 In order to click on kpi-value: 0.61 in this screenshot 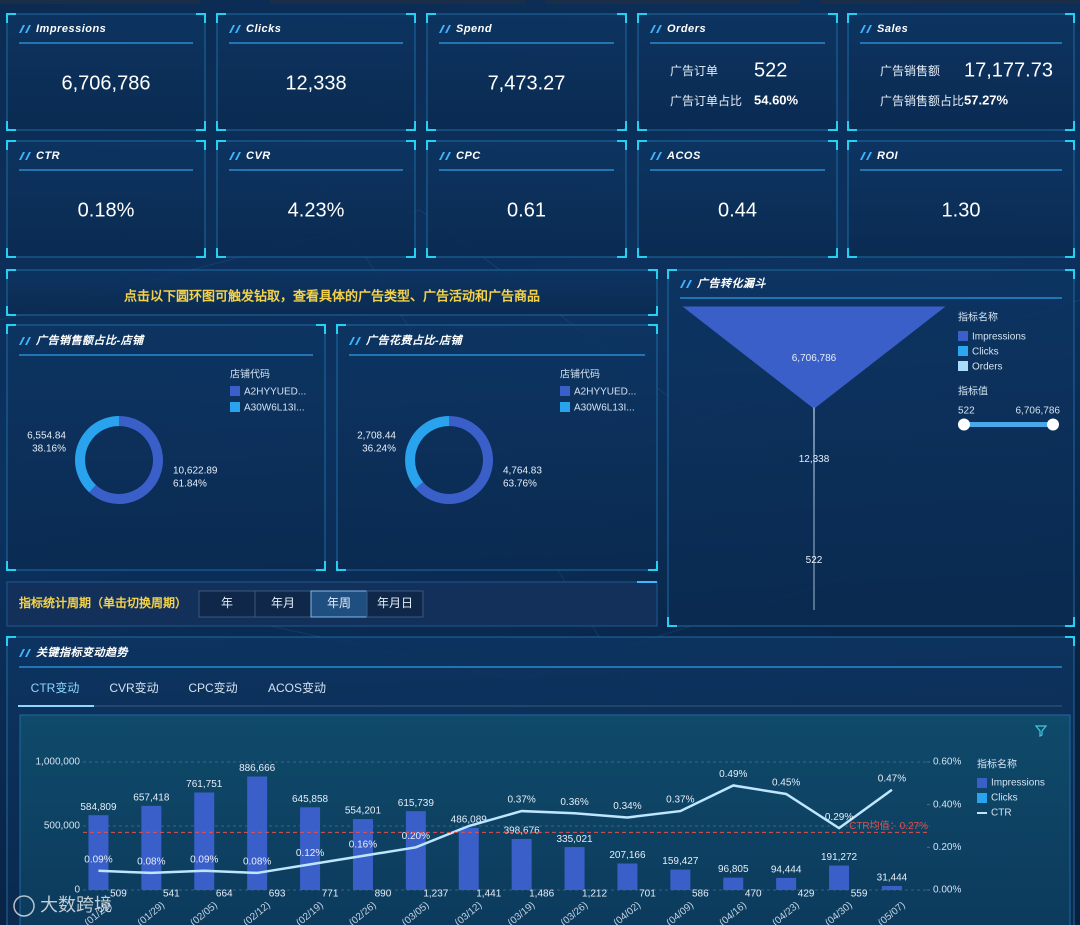, I will do `click(526, 210)`.